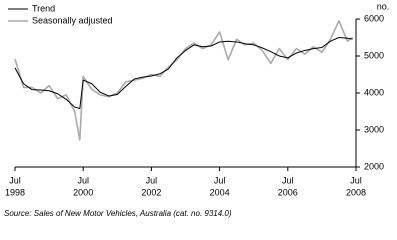 The image size is (397, 240). What do you see at coordinates (43, 8) in the screenshot?
I see `legend-label: Trend` at bounding box center [43, 8].